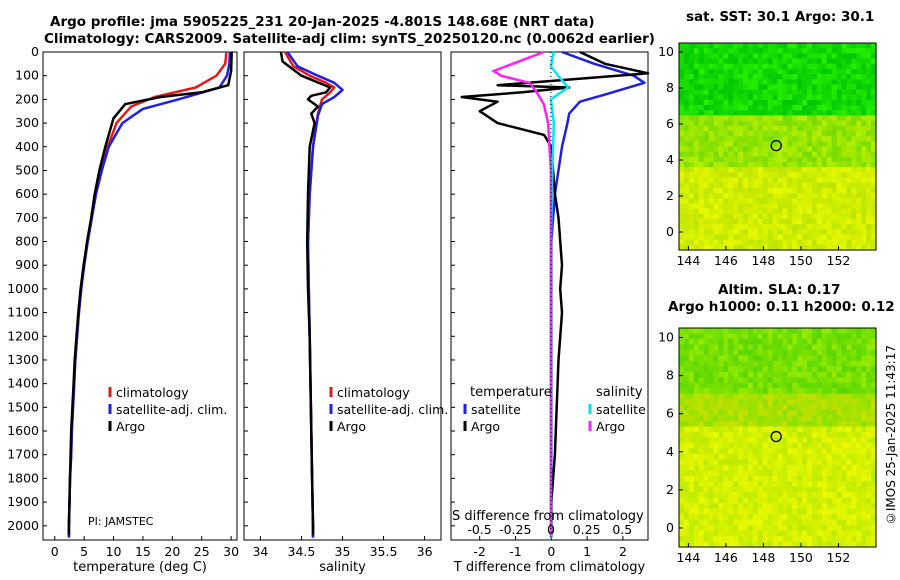 This screenshot has height=580, width=900. Describe the element at coordinates (342, 567) in the screenshot. I see `salinity-xlabel: salinity` at that location.